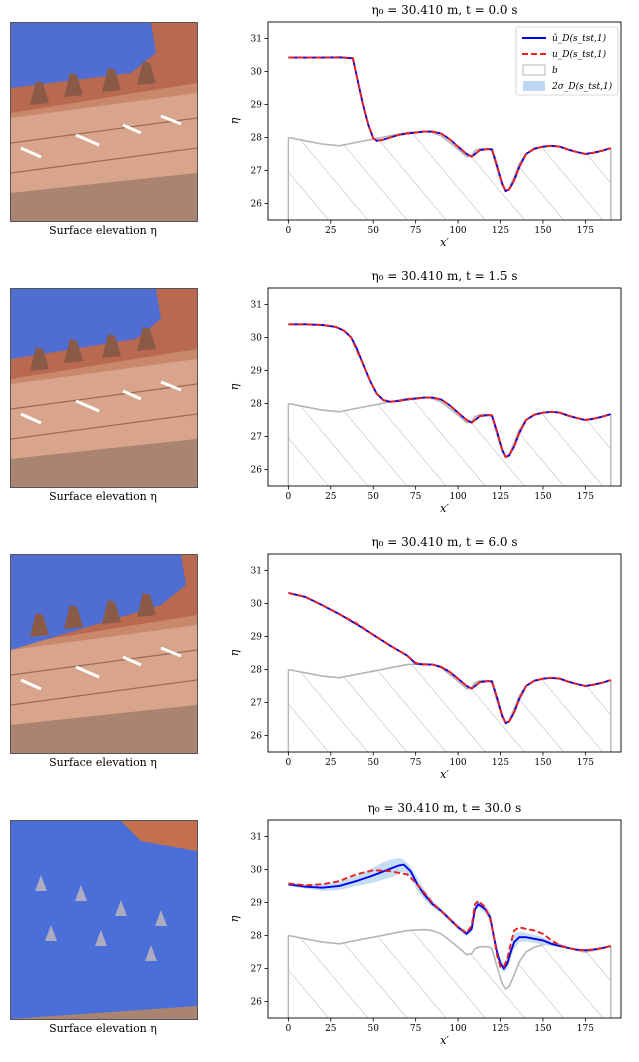 The image size is (639, 1062). Describe the element at coordinates (159, 836) in the screenshot. I see `far-terrain` at that location.